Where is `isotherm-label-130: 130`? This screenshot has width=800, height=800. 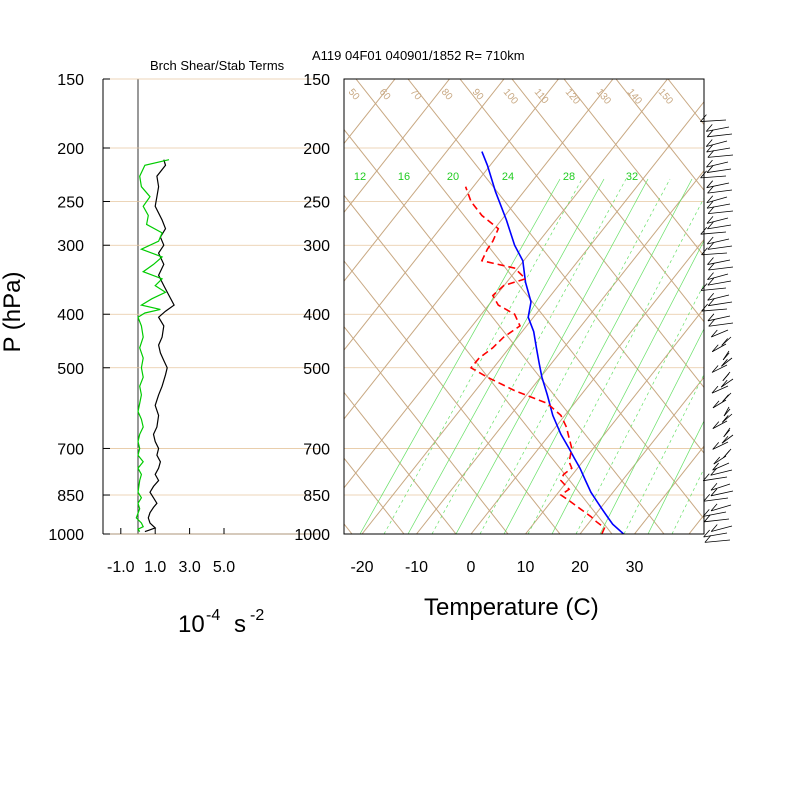
isotherm-label-130: 130 is located at coordinates (603, 97).